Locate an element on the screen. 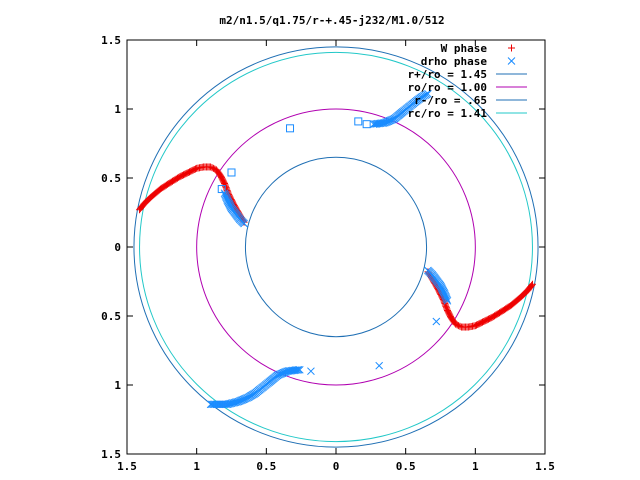 The width and height of the screenshot is (640, 480). legend-label: drho phase is located at coordinates (454, 61).